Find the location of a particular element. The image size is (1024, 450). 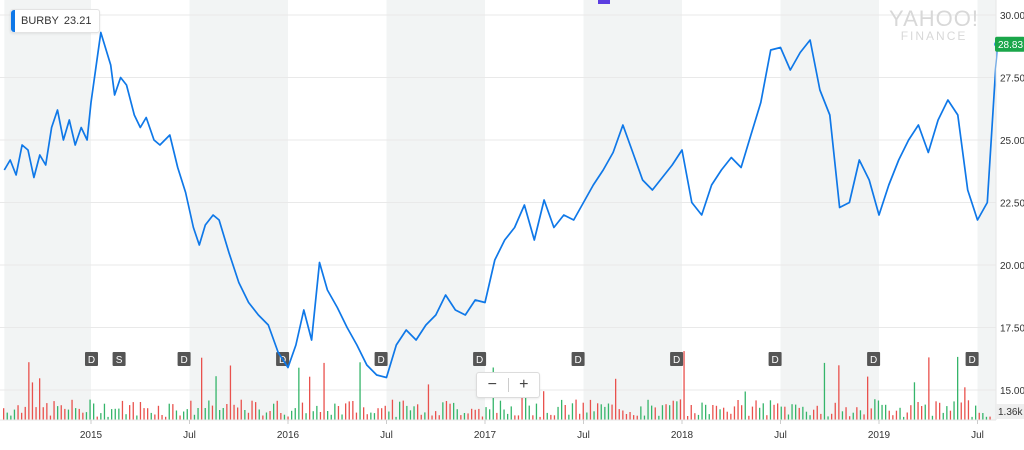

y-tick-label: 22.50 is located at coordinates (1012, 204).